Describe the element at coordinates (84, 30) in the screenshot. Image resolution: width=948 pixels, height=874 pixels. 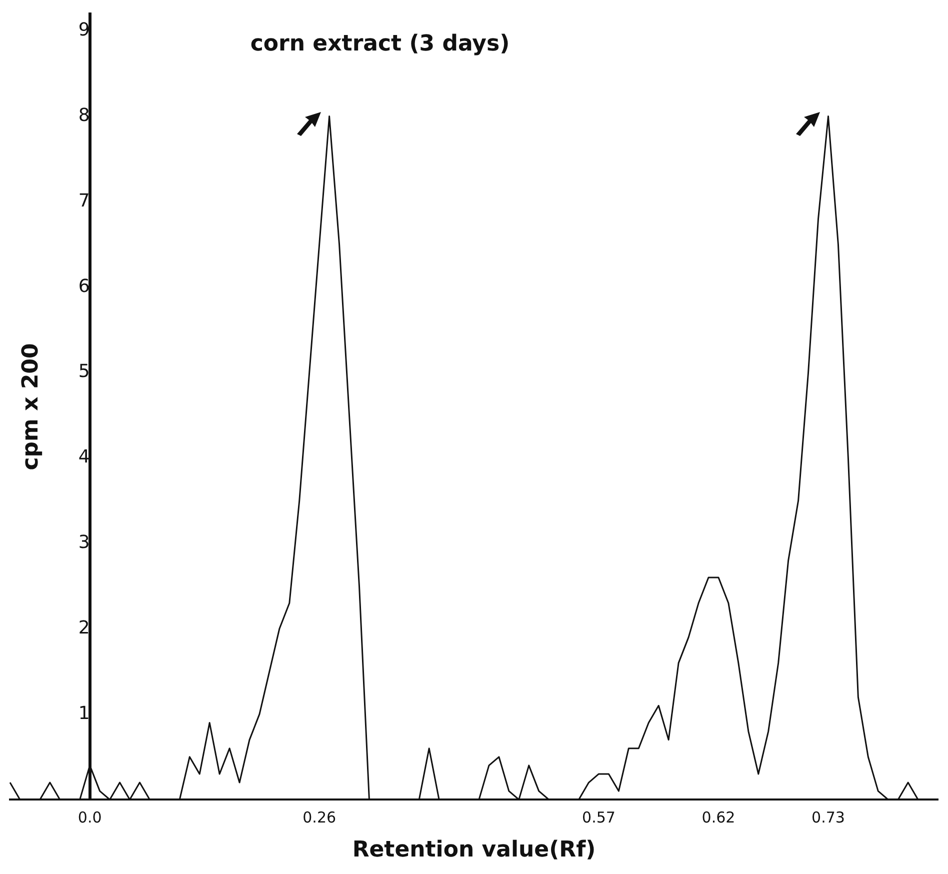
I see `y-tick-label: 9` at that location.